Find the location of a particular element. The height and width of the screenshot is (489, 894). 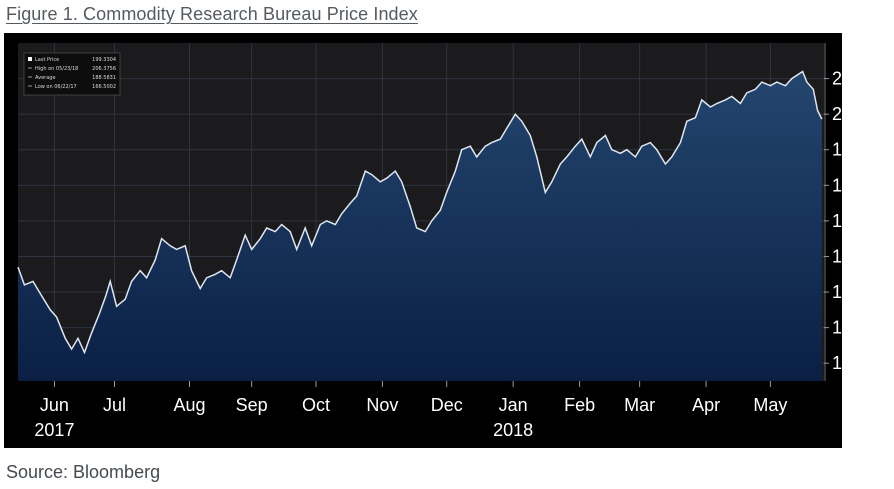

y-tick-label: 200 is located at coordinates (837, 114).